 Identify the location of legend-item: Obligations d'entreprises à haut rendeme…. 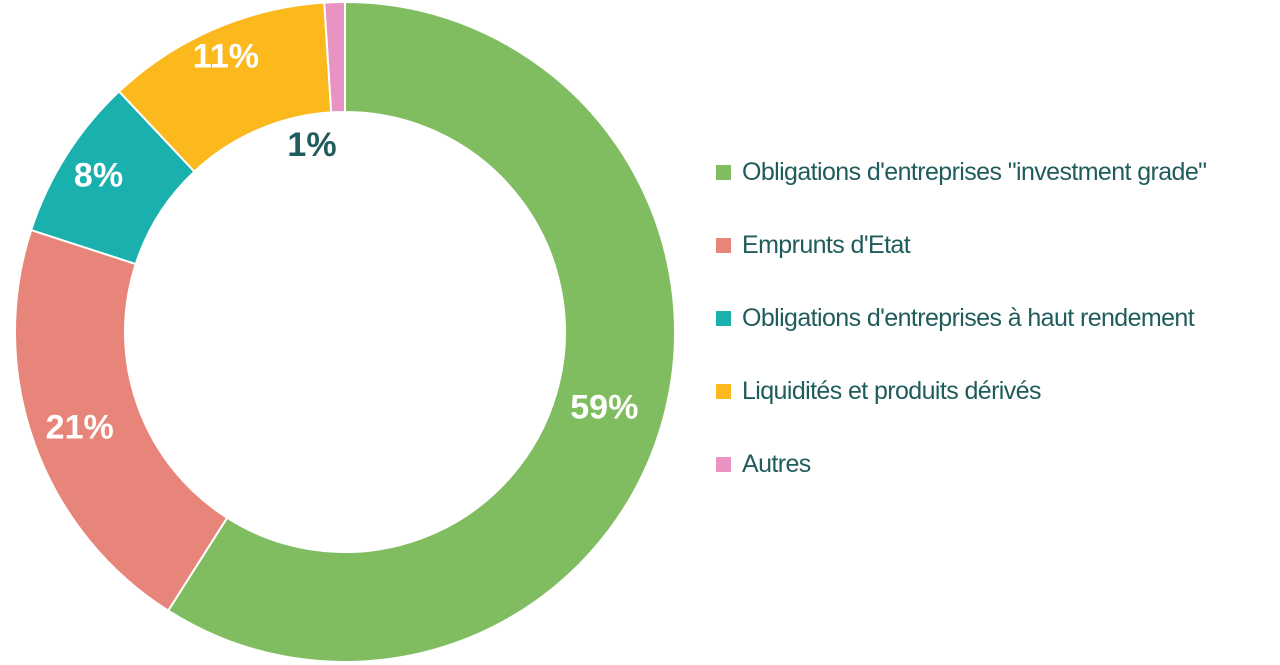
(961, 318).